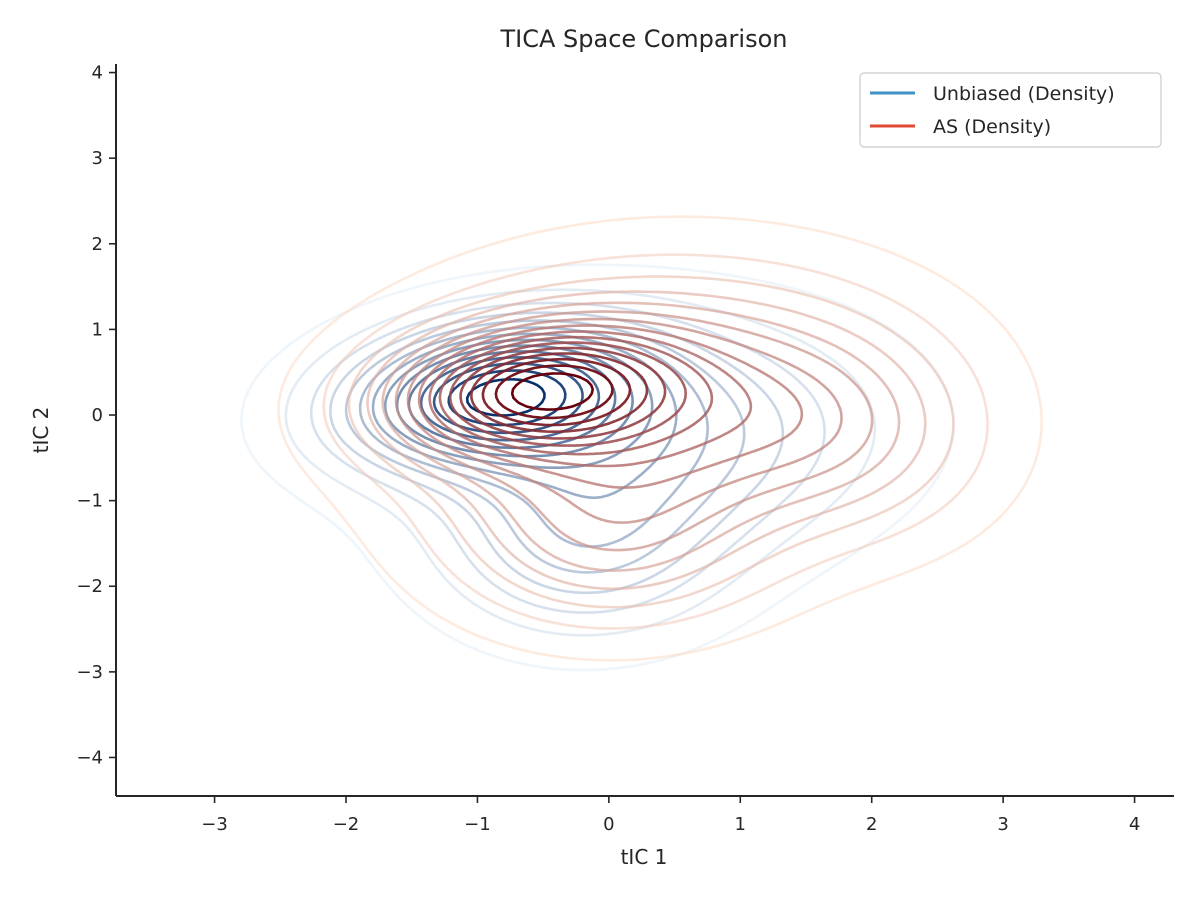  What do you see at coordinates (97, 158) in the screenshot?
I see `y-tick-label: 3` at bounding box center [97, 158].